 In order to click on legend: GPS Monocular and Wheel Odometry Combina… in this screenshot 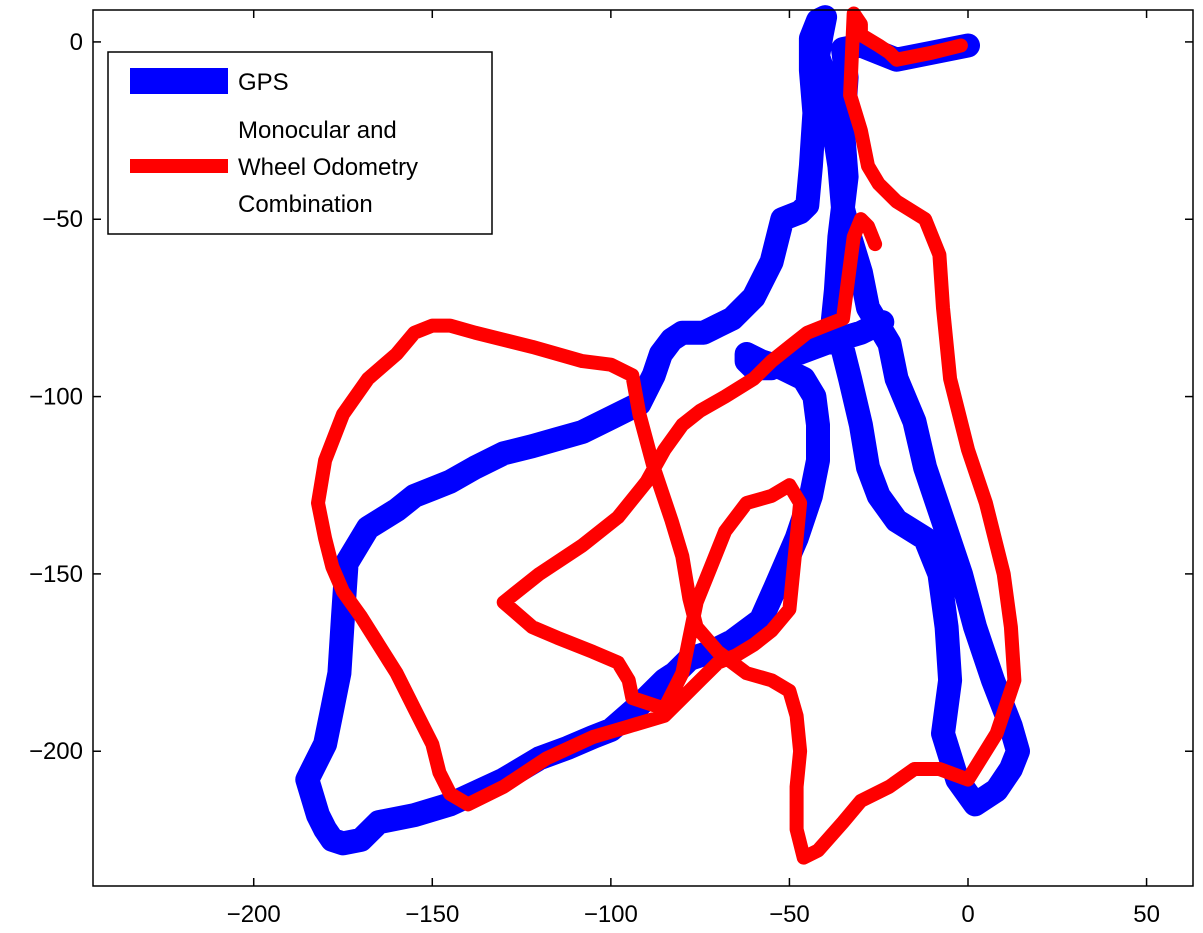, I will do `click(300, 143)`.